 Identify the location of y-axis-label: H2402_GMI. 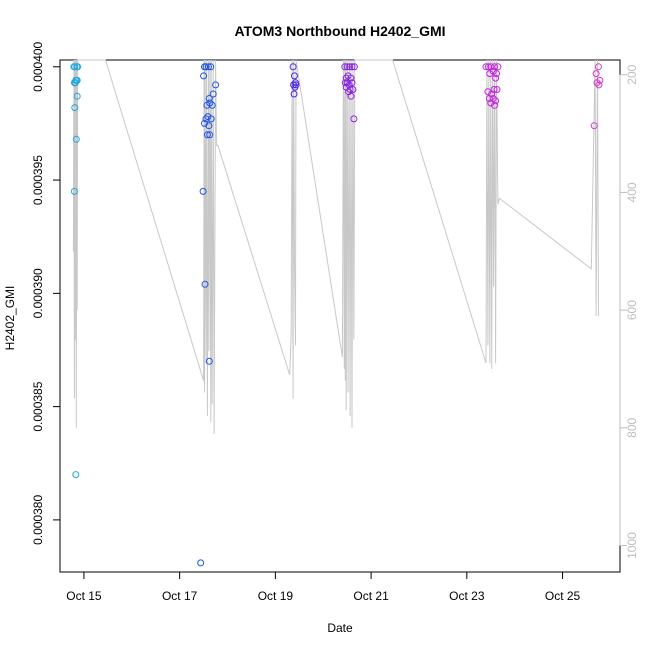
(10, 318).